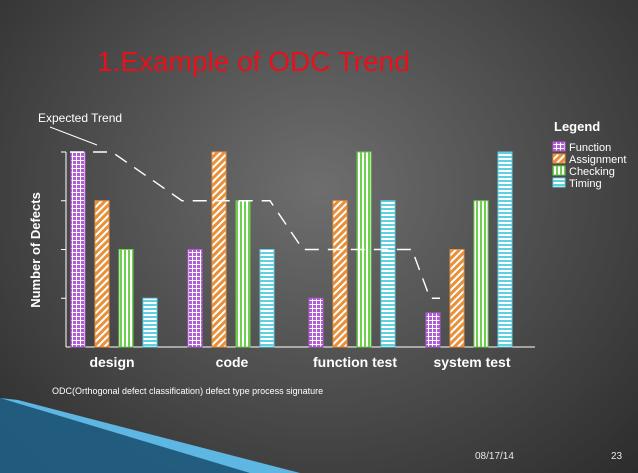 The width and height of the screenshot is (638, 473). I want to click on bar-assignment-function-test, so click(340, 274).